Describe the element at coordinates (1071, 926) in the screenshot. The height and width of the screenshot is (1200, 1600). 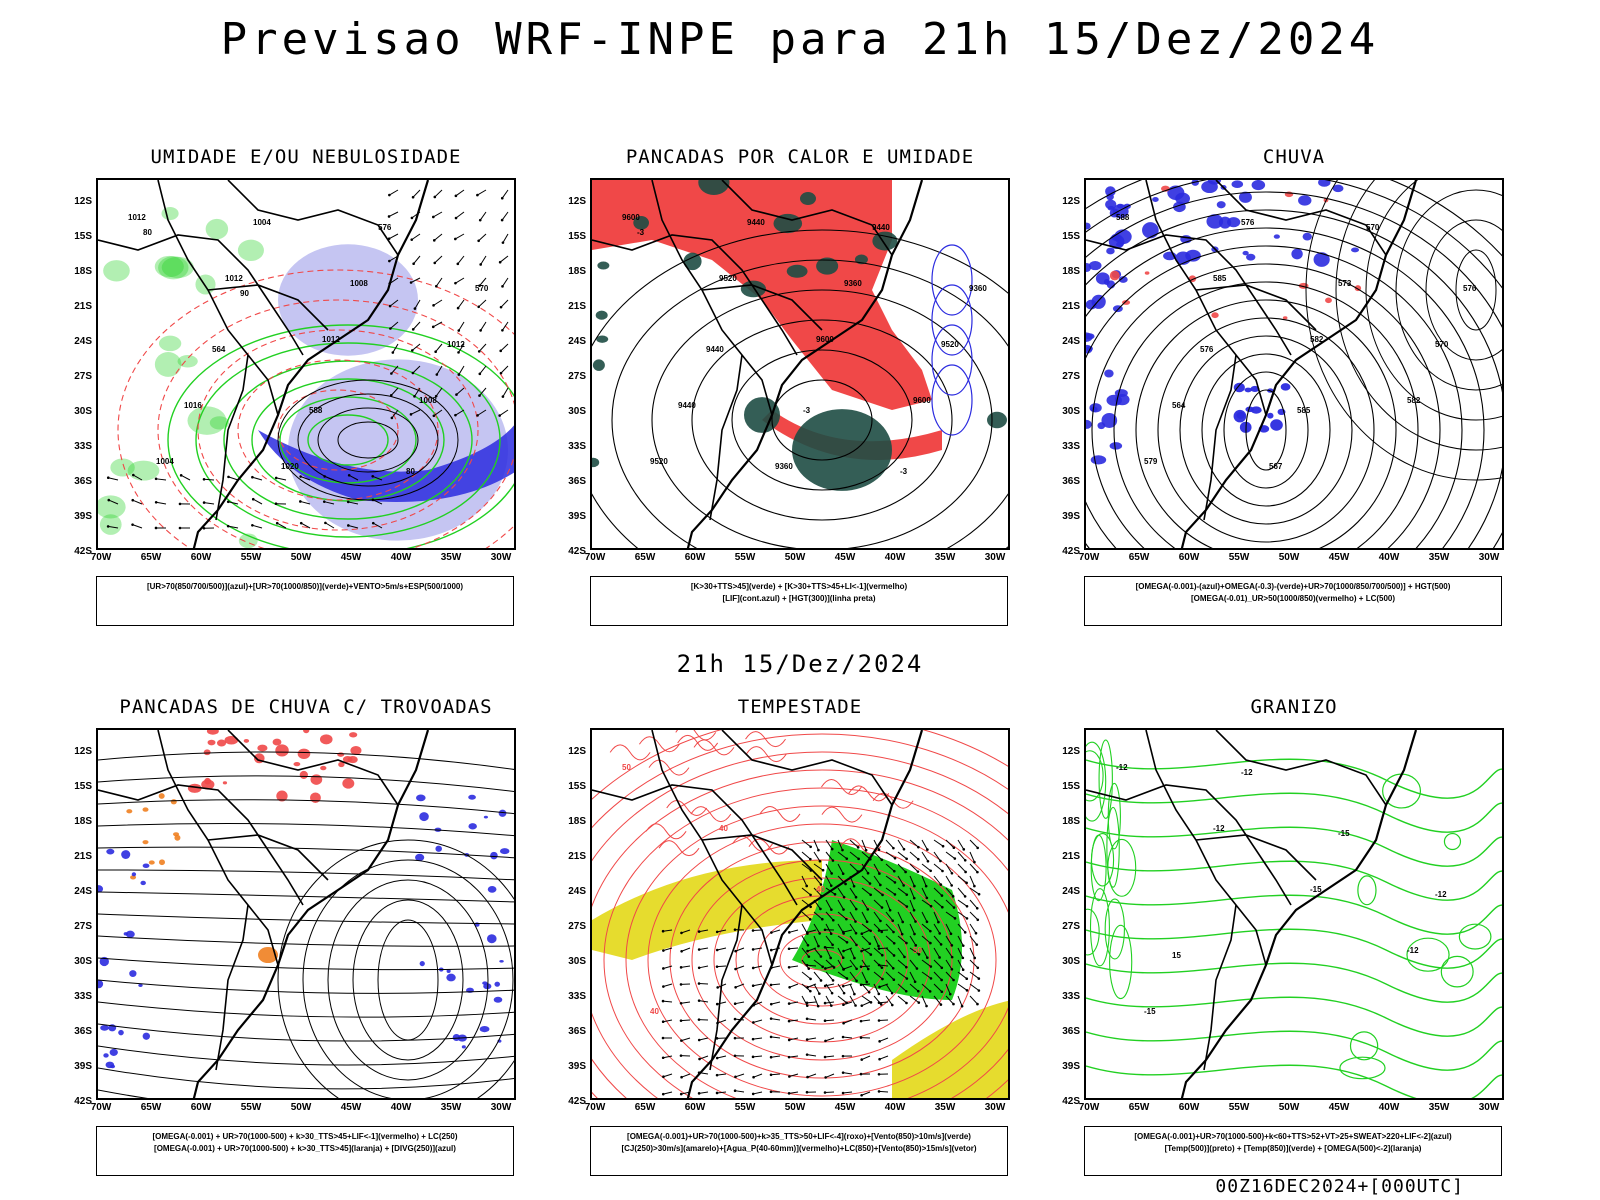
I see `latitude-tick-label: 27S` at that location.